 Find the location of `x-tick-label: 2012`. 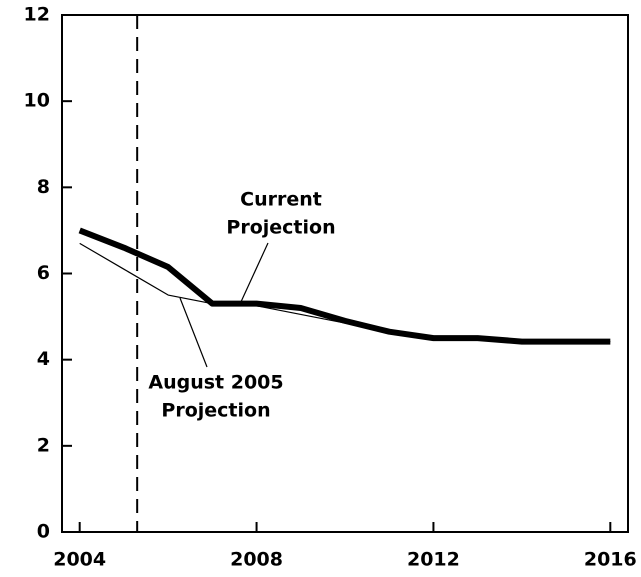

x-tick-label: 2012 is located at coordinates (433, 560).